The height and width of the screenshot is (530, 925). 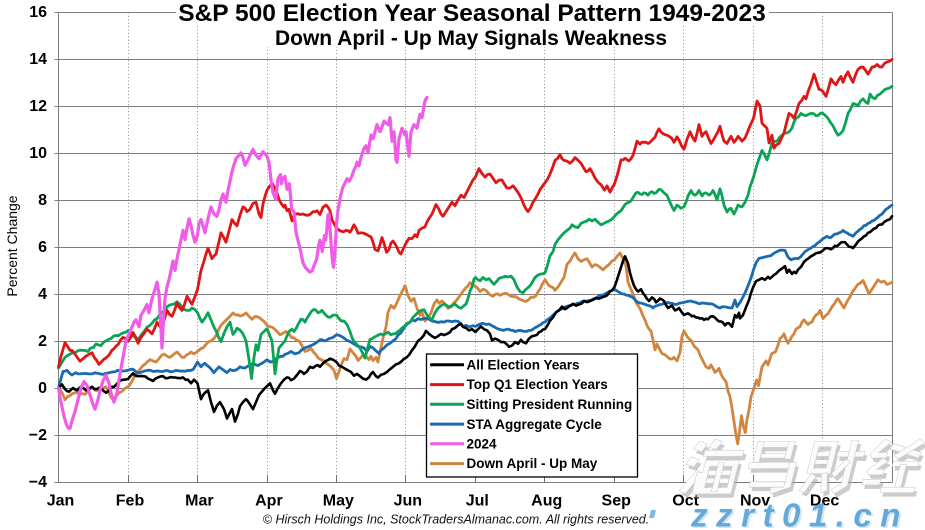 I want to click on svg-text: May, so click(x=338, y=501).